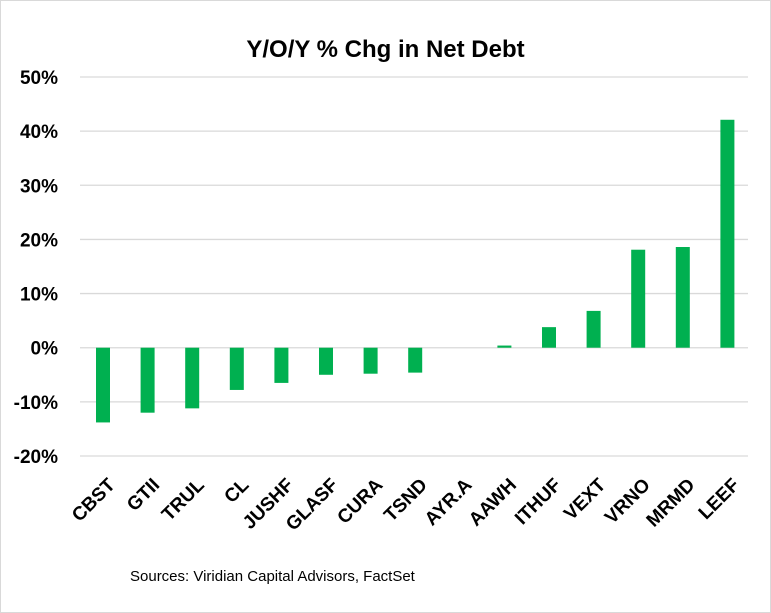 This screenshot has width=771, height=613. Describe the element at coordinates (36, 457) in the screenshot. I see `y-tick-label: -20%` at that location.